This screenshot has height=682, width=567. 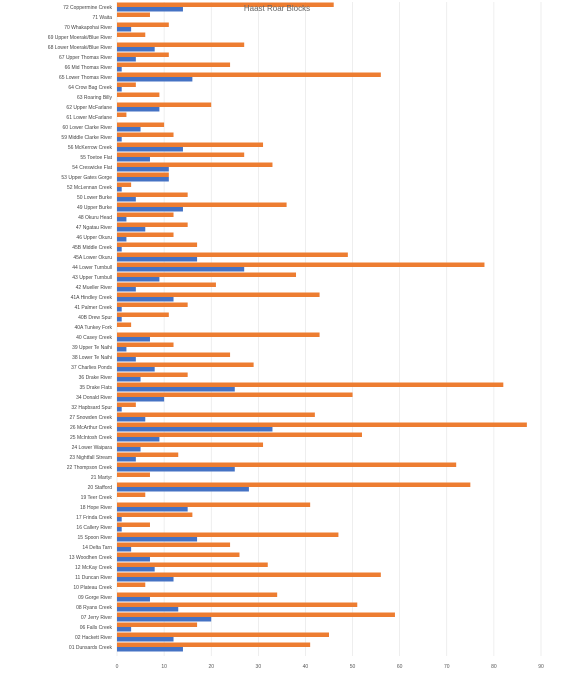 What do you see at coordinates (88, 128) in the screenshot?
I see `category-label: 60 Lower Clarke River` at bounding box center [88, 128].